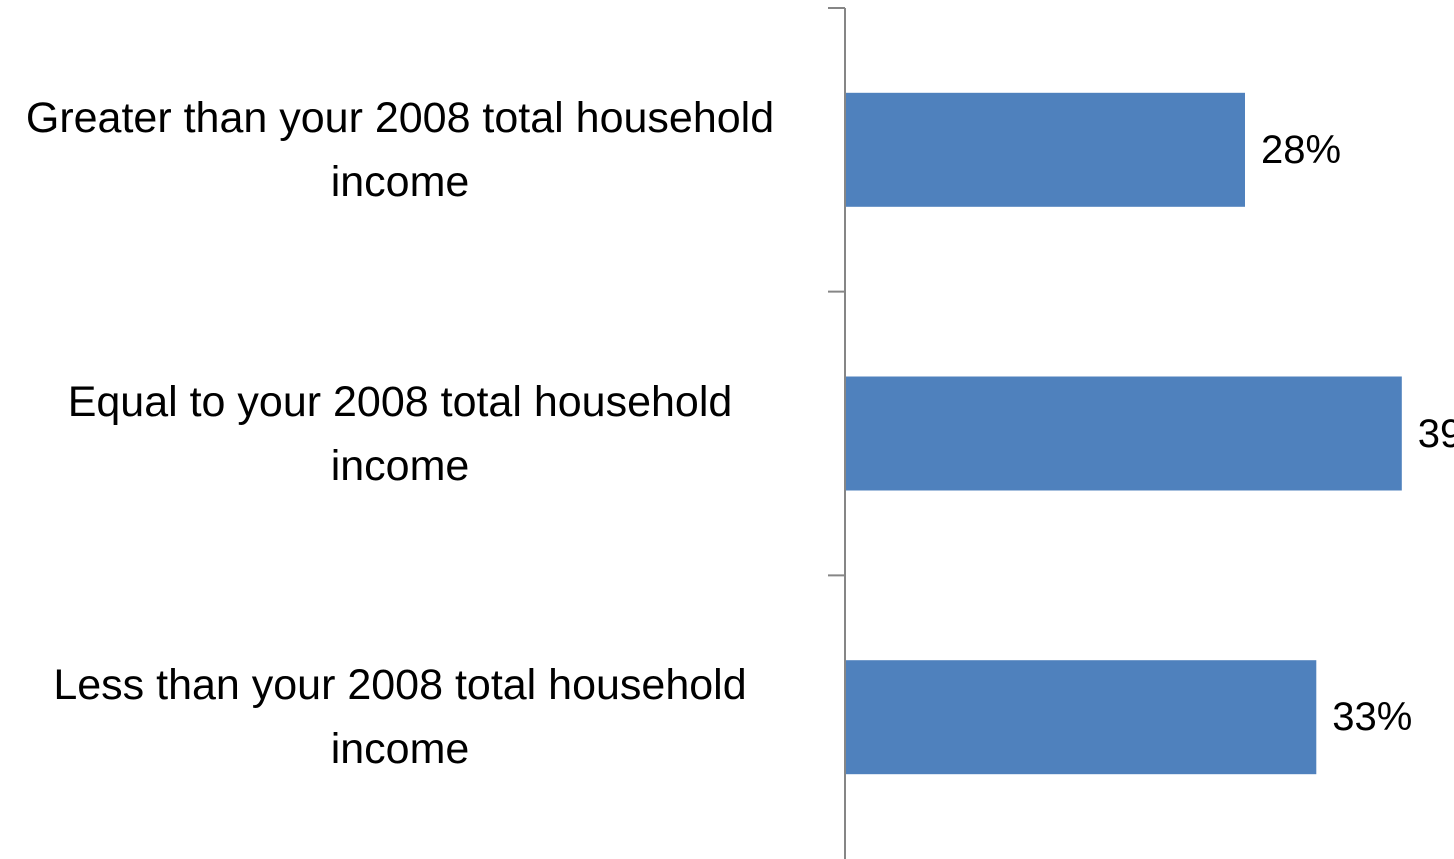 This screenshot has height=859, width=1454. I want to click on category-axis, so click(837, 433).